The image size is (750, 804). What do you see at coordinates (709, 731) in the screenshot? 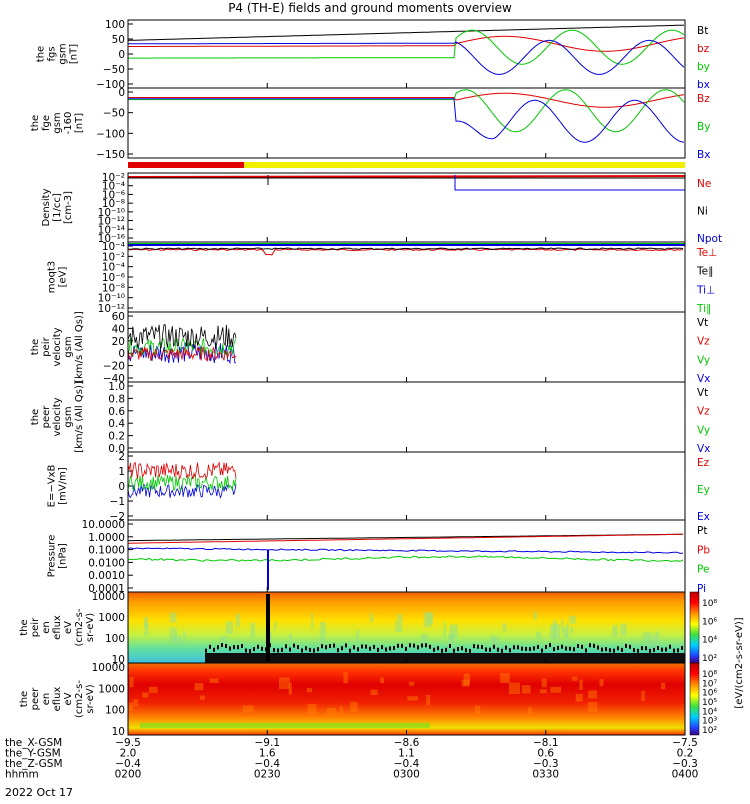
I see `colorbar-tick: 10²` at bounding box center [709, 731].